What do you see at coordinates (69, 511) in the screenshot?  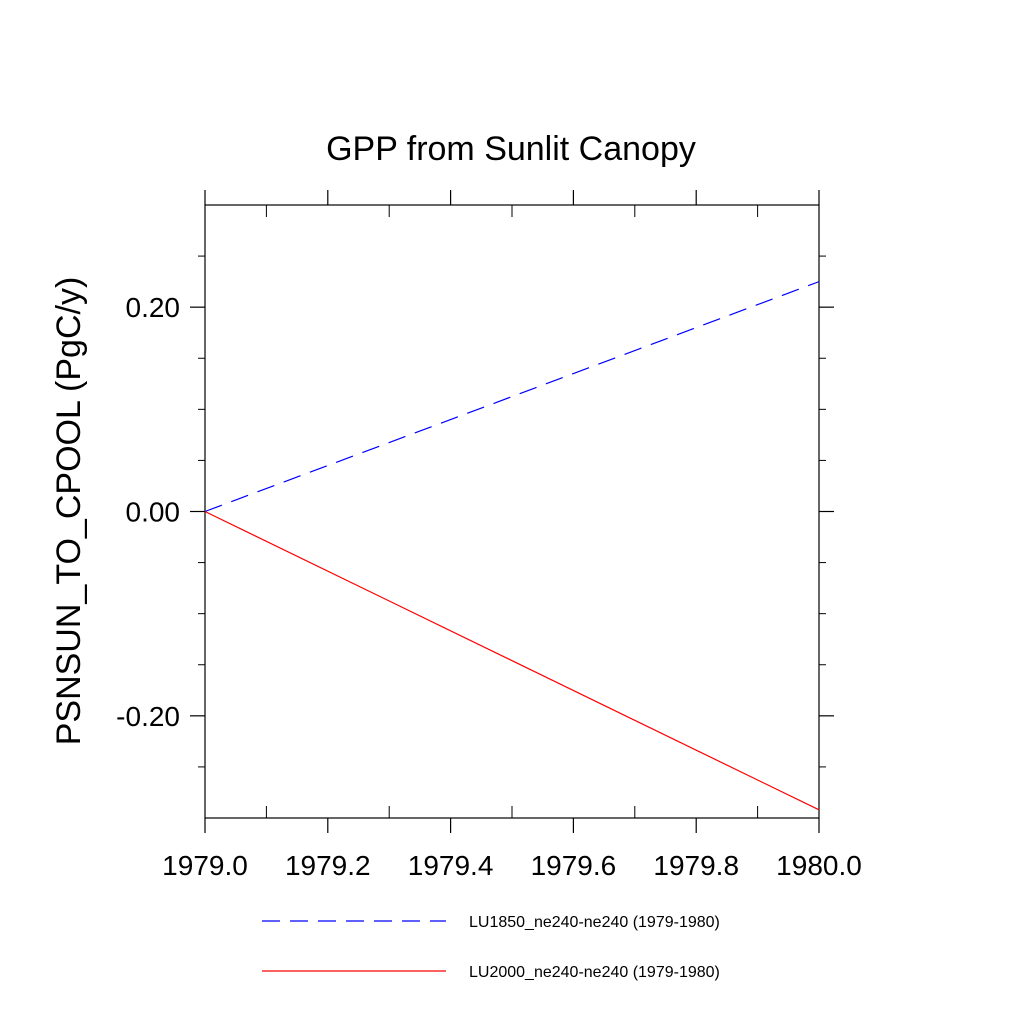 I see `y-axis-label: PSNSUN_TO_CPOOL (PgC/y)` at bounding box center [69, 511].